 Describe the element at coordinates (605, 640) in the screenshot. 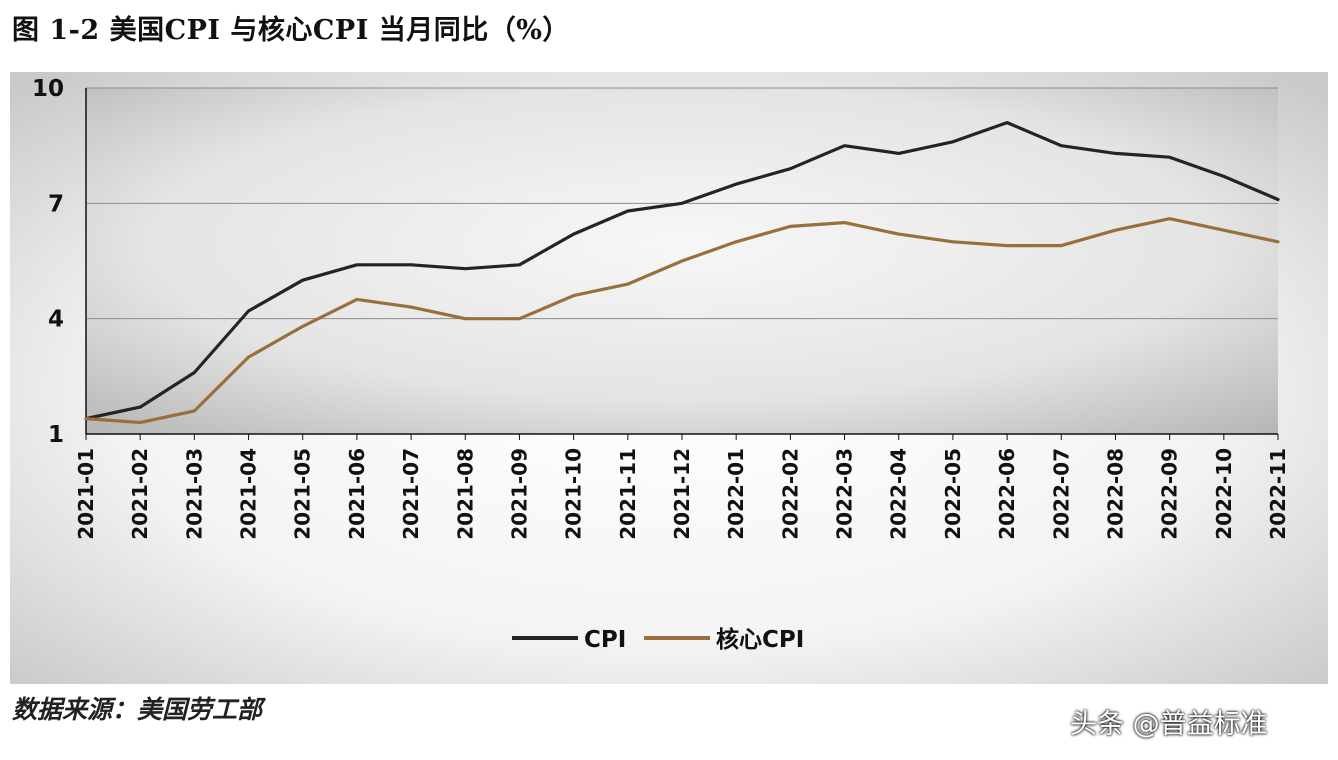

I see `legend-label-cpi: CPI` at that location.